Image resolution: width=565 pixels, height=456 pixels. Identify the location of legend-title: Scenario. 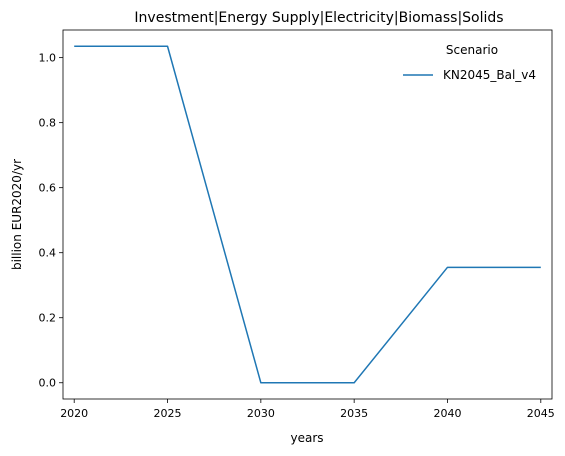
(472, 50).